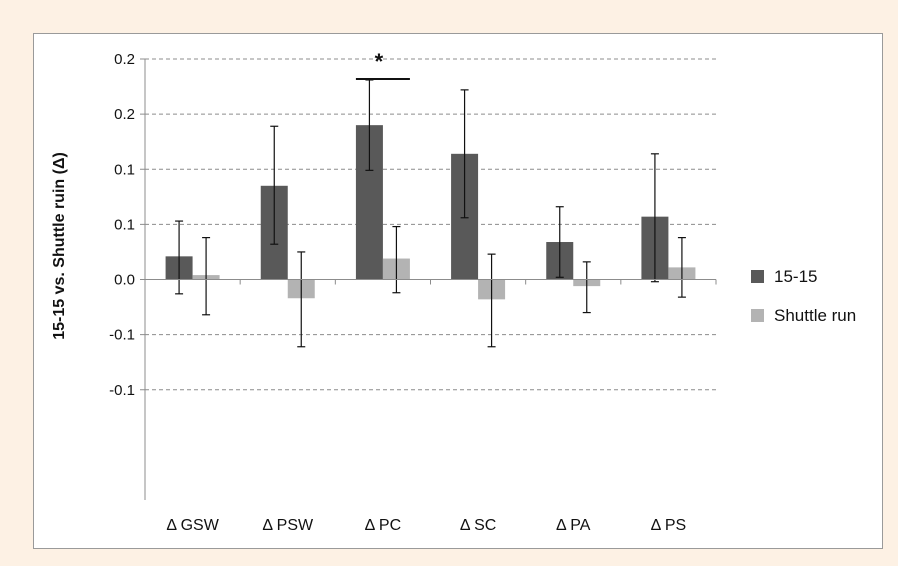 This screenshot has height=566, width=898. I want to click on category-label: Δ PS, so click(669, 525).